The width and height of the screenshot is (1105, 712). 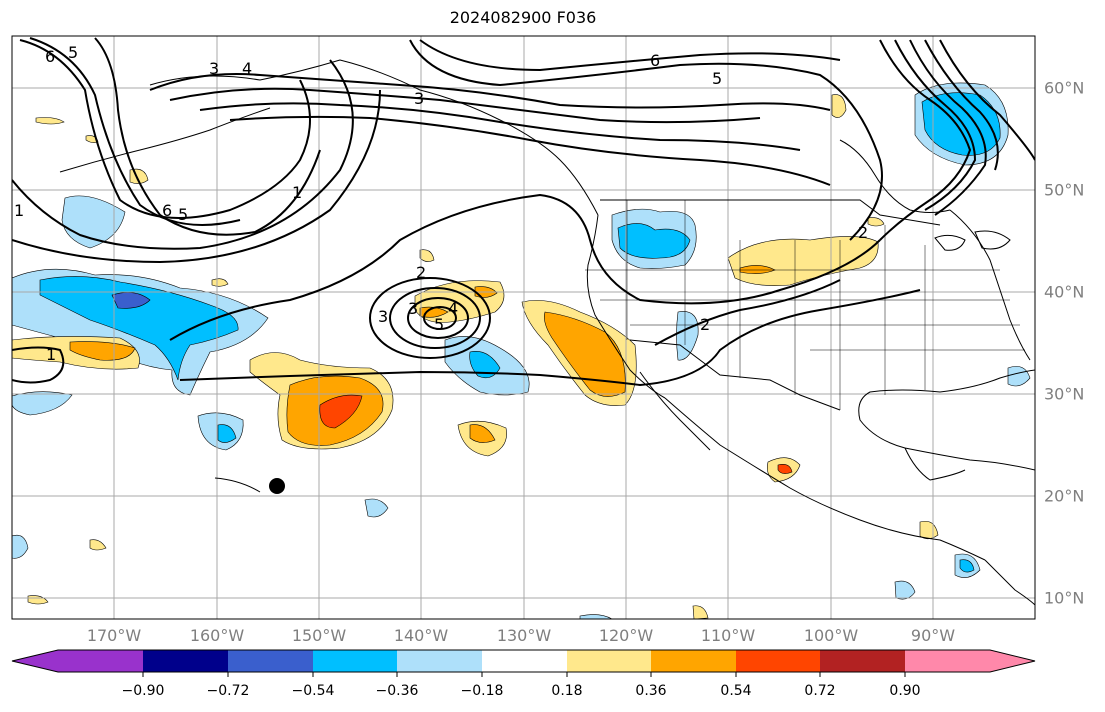 What do you see at coordinates (654, 241) in the screenshot?
I see `shade-nw-cyan` at bounding box center [654, 241].